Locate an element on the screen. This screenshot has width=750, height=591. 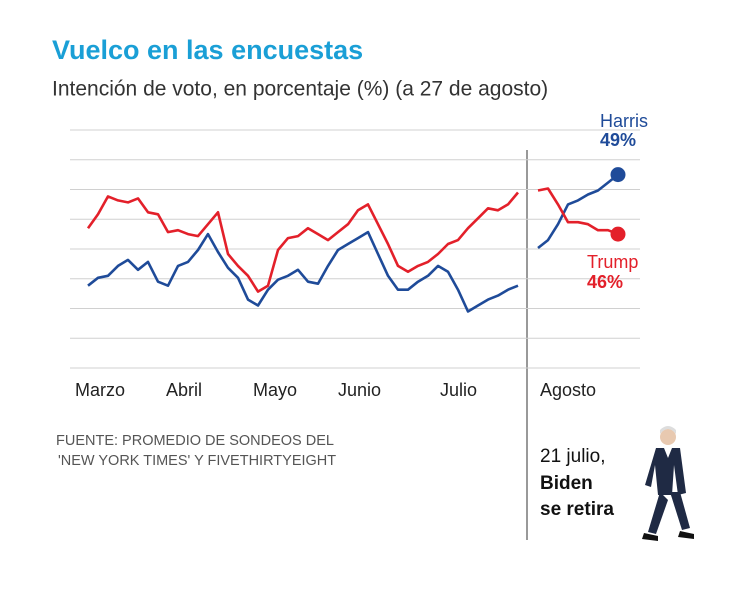
legend-label: Harris is located at coordinates (624, 121).